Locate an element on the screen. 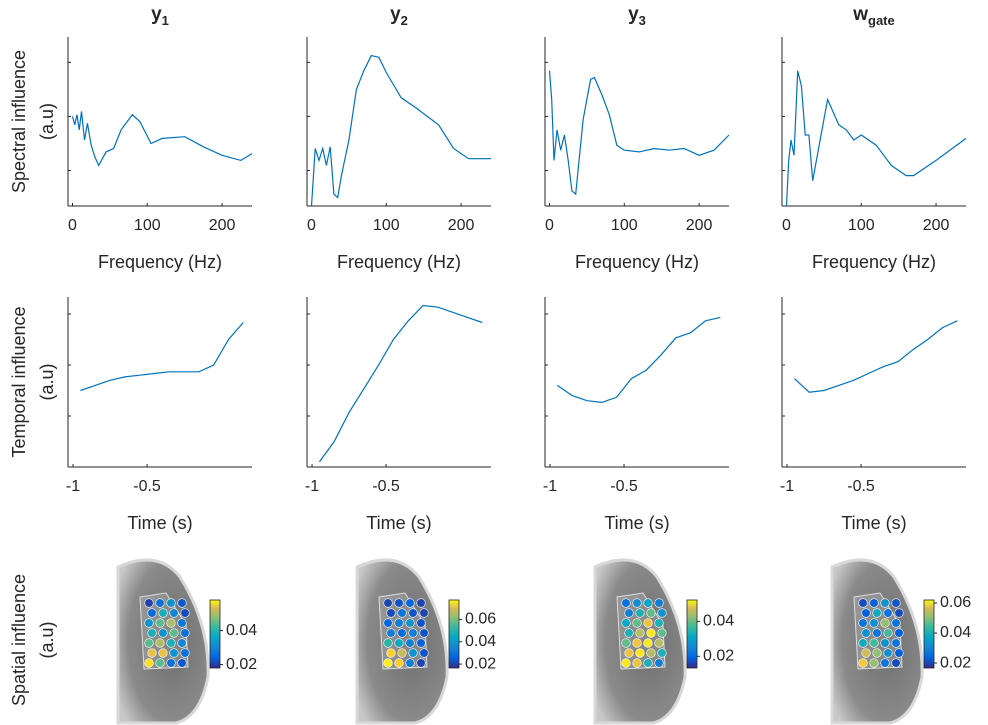 This screenshot has width=988, height=725. colorbar-tick-label: 0.06 is located at coordinates (955, 602).